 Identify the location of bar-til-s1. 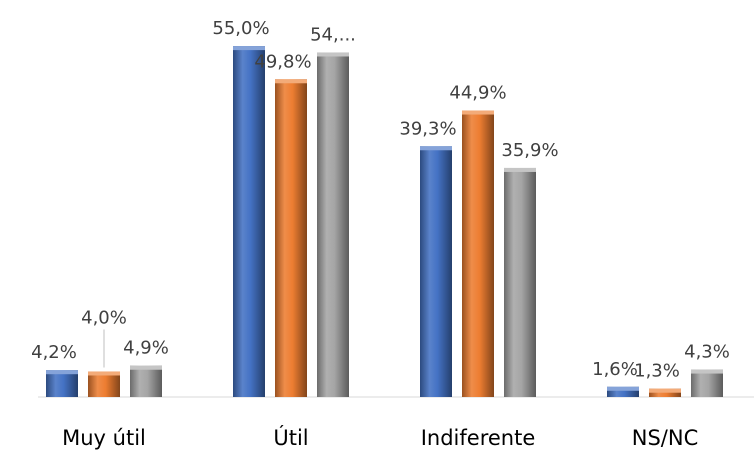
(249, 221).